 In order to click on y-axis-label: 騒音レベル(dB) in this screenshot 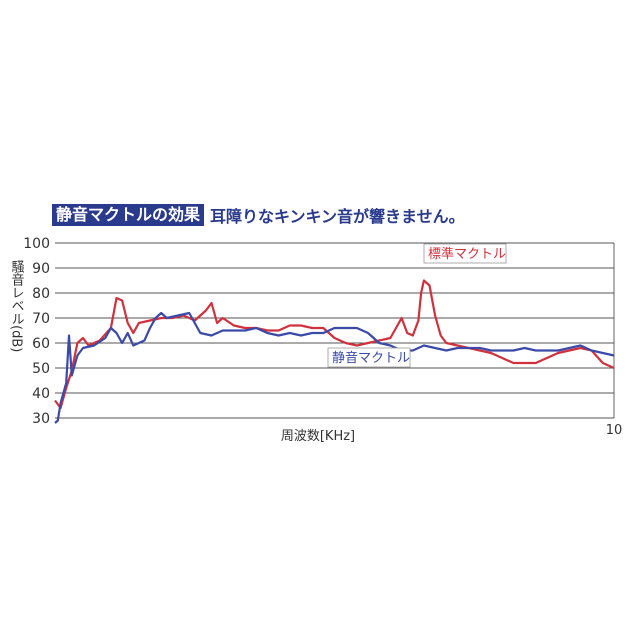, I will do `click(17, 306)`.